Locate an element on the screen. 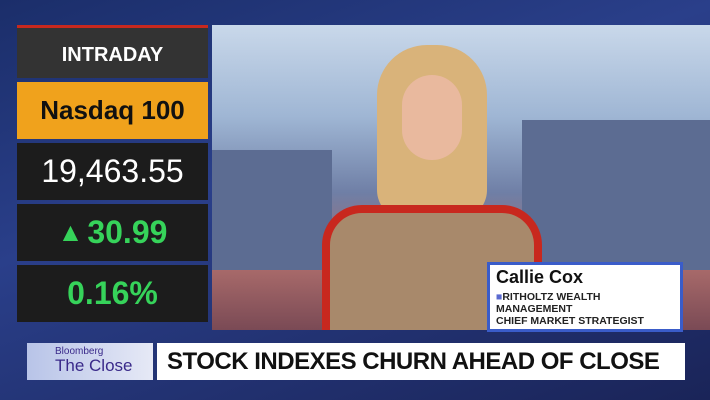  show-name: The Close is located at coordinates (94, 365).